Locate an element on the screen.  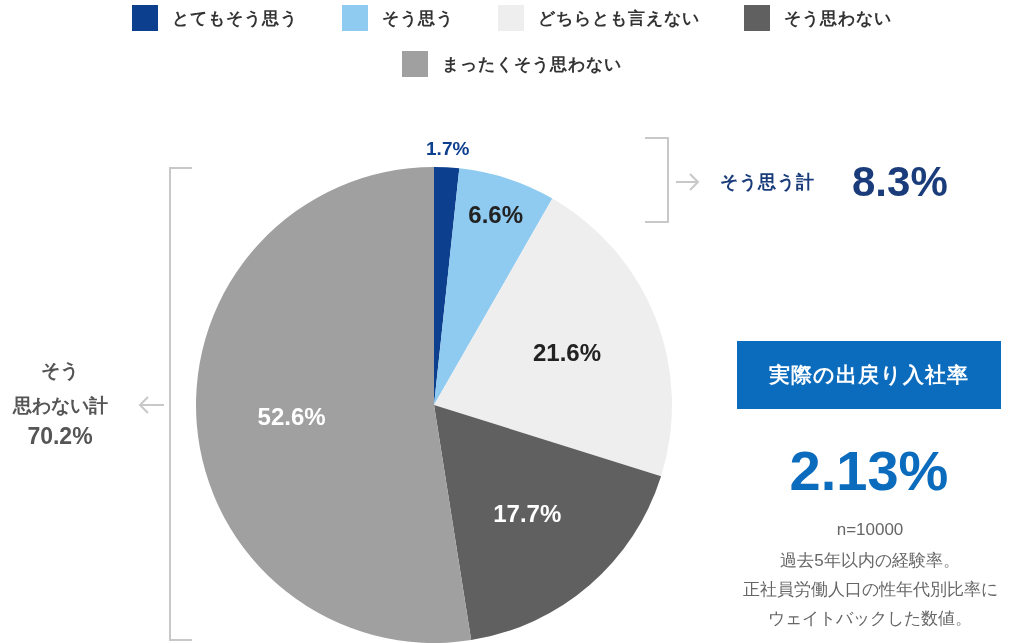
text: 正社員労働人口の性年代別比率に is located at coordinates (870, 590).